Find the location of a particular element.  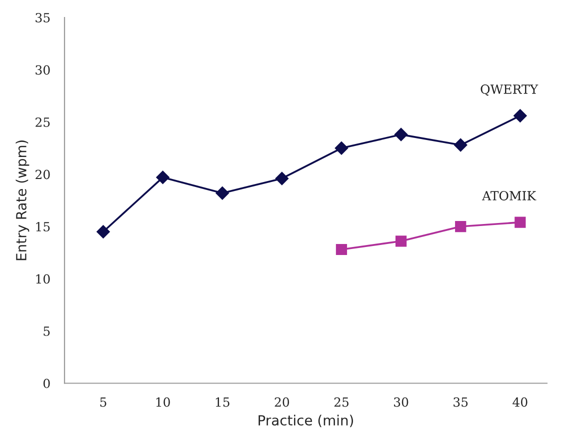

y-tick-label: 0 is located at coordinates (46, 383).